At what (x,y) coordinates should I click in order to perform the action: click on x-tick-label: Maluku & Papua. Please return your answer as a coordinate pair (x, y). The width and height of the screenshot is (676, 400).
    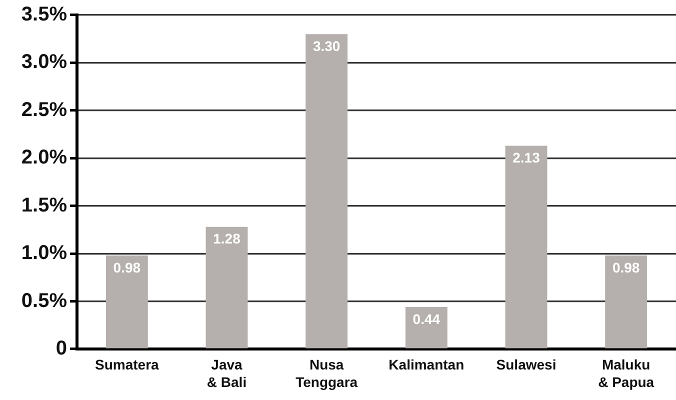
    Looking at the image, I should click on (626, 373).